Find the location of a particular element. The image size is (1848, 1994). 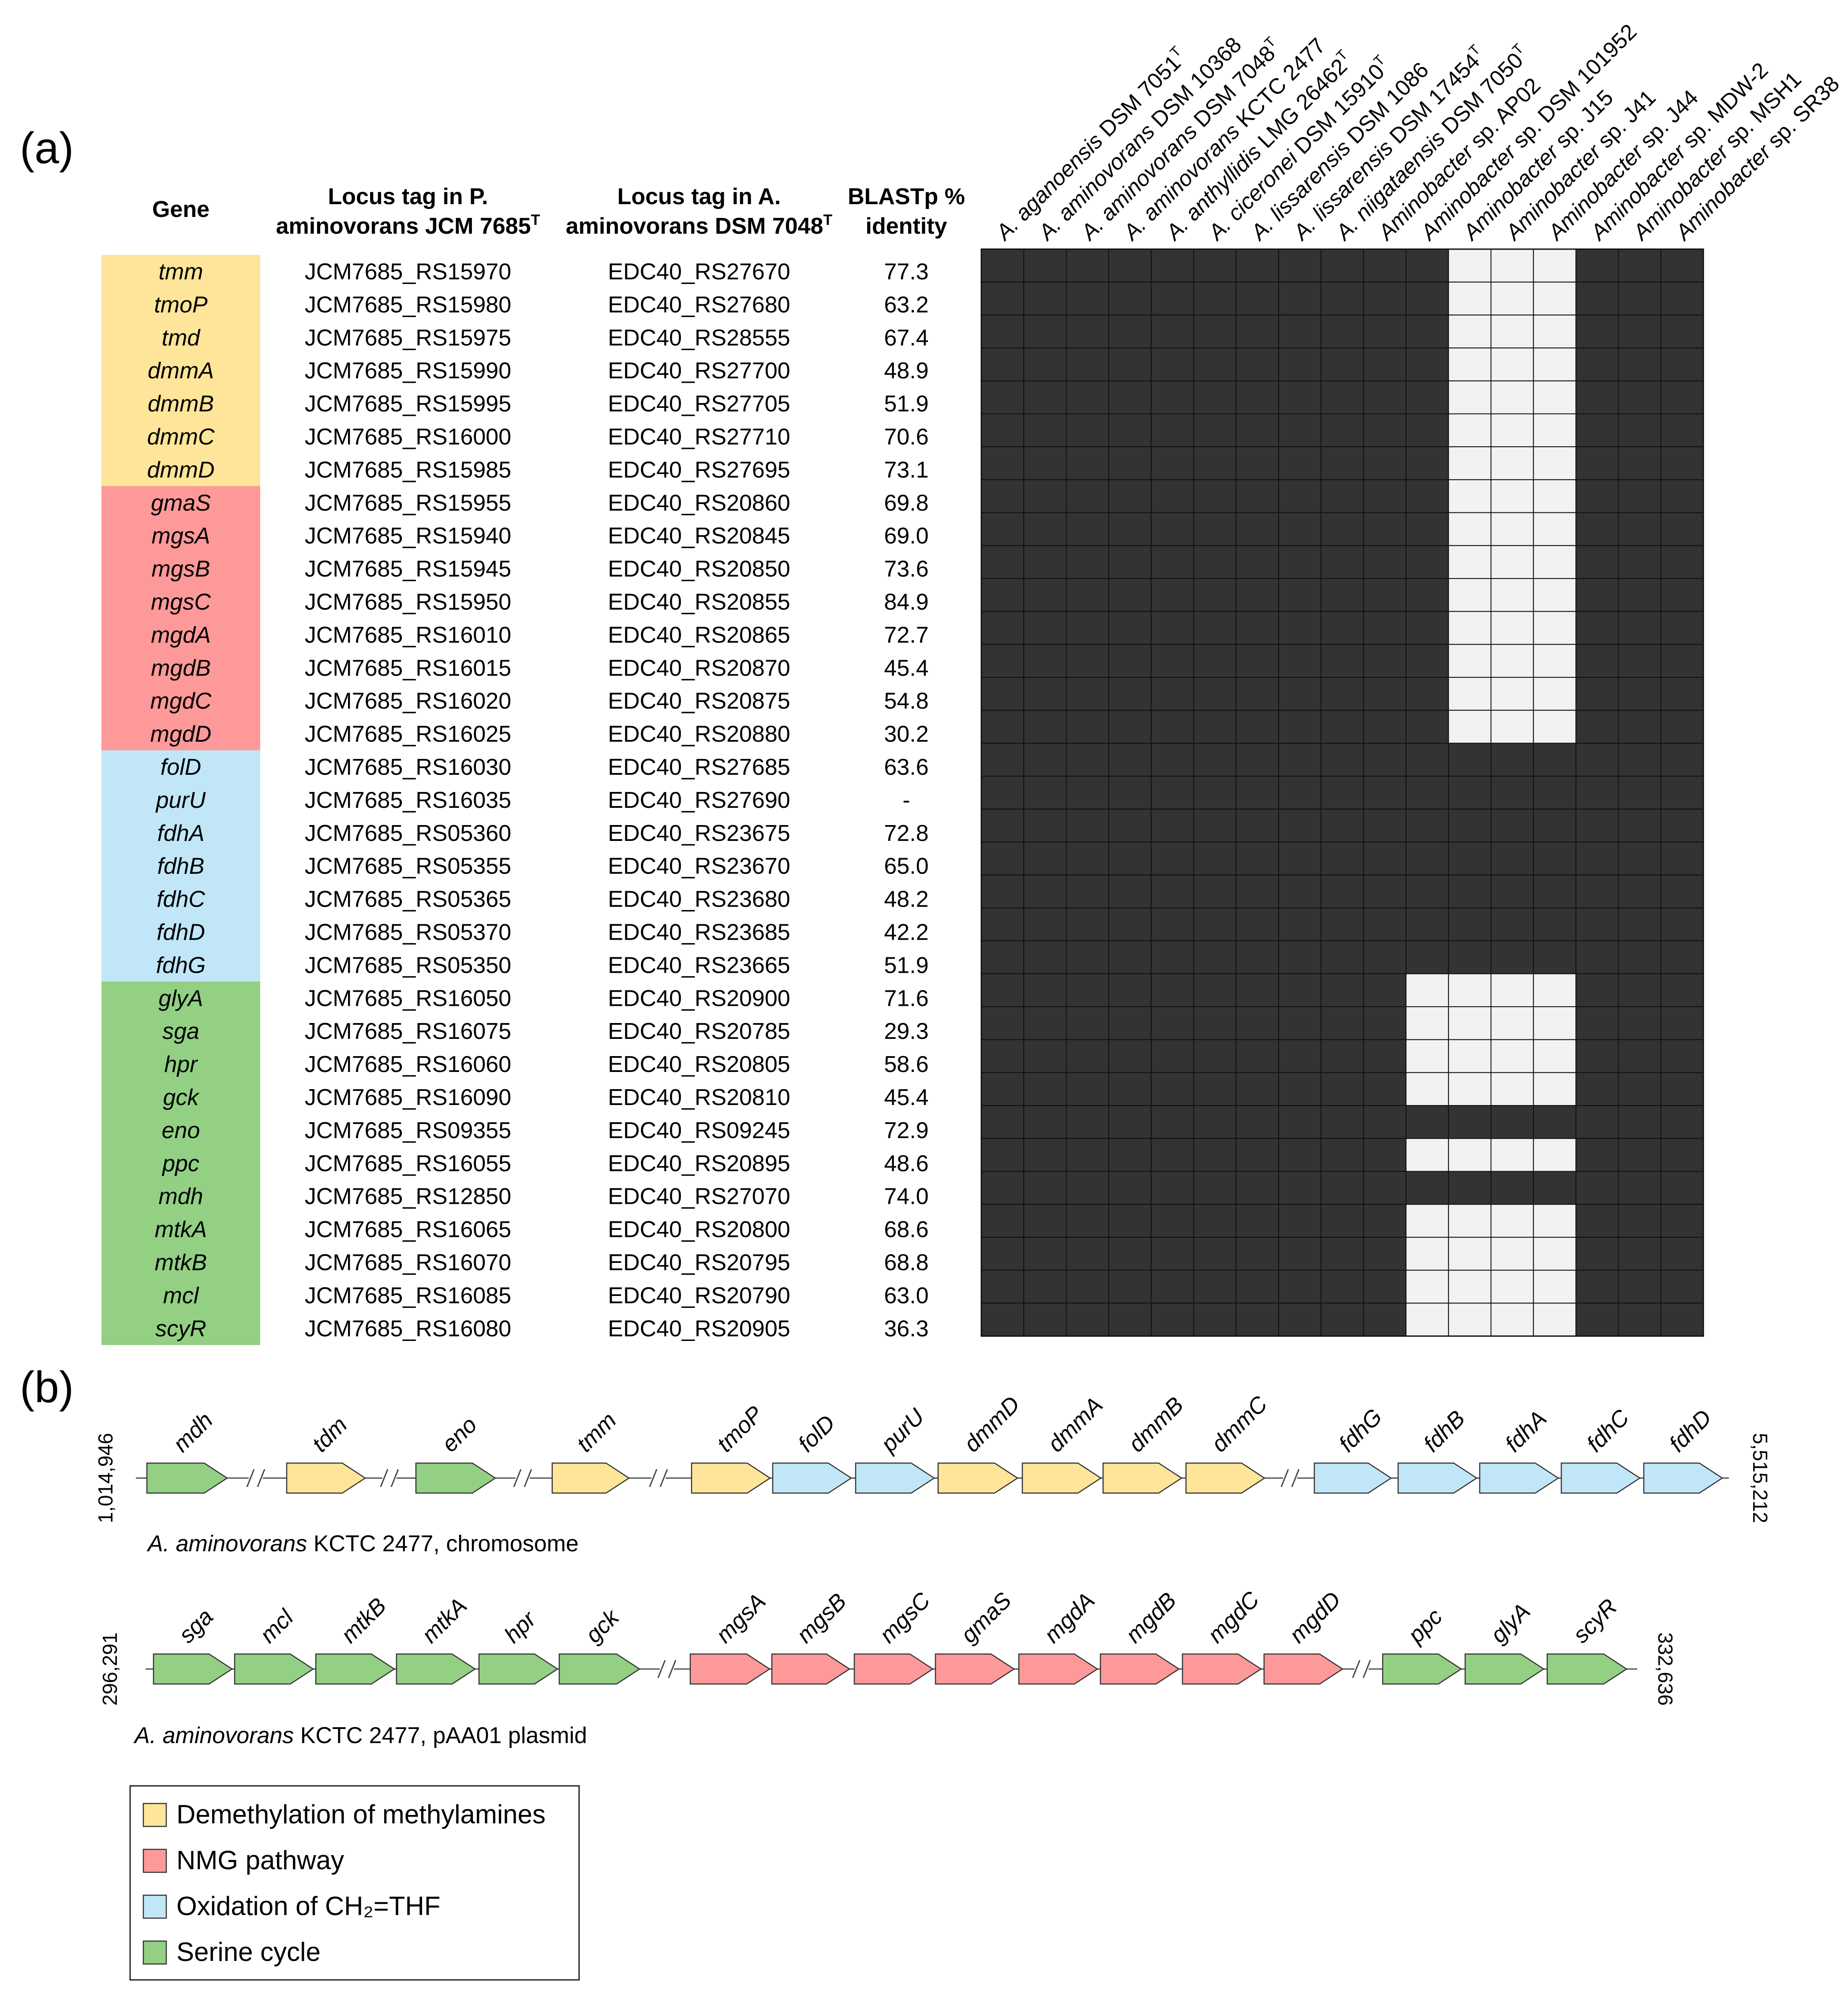

gene-name: gmaS is located at coordinates (181, 503).